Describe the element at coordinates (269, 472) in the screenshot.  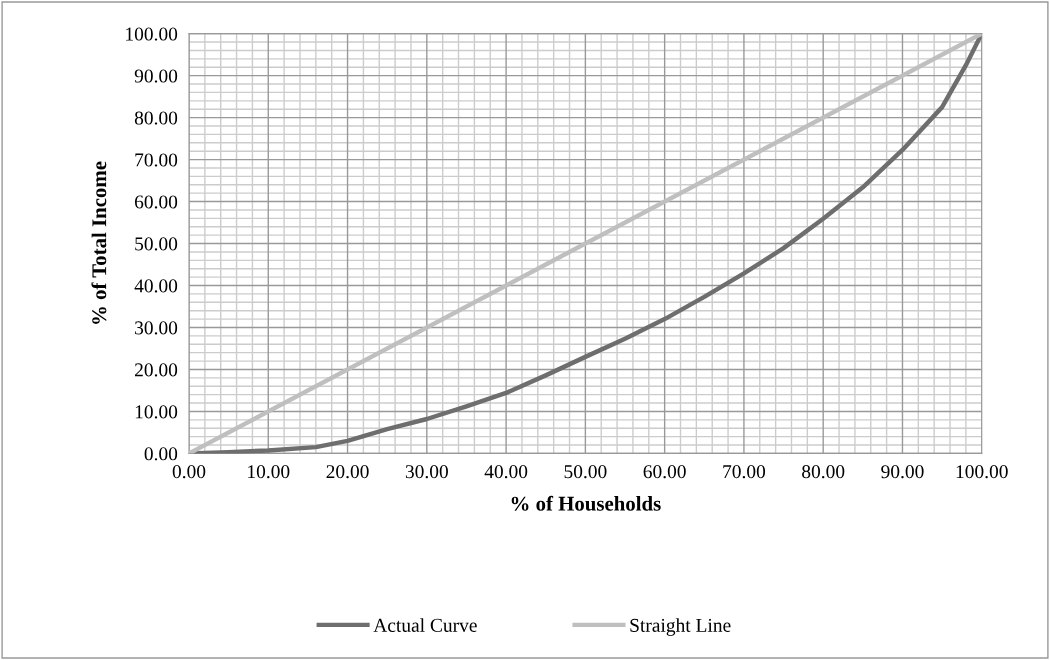
I see `x-tick-label: 10.00` at that location.